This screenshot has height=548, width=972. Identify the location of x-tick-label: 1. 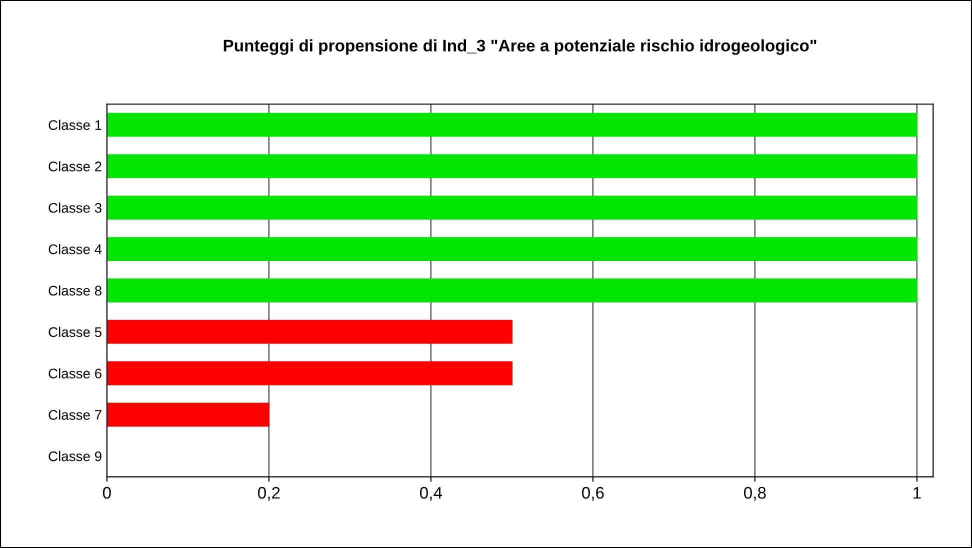
(917, 493).